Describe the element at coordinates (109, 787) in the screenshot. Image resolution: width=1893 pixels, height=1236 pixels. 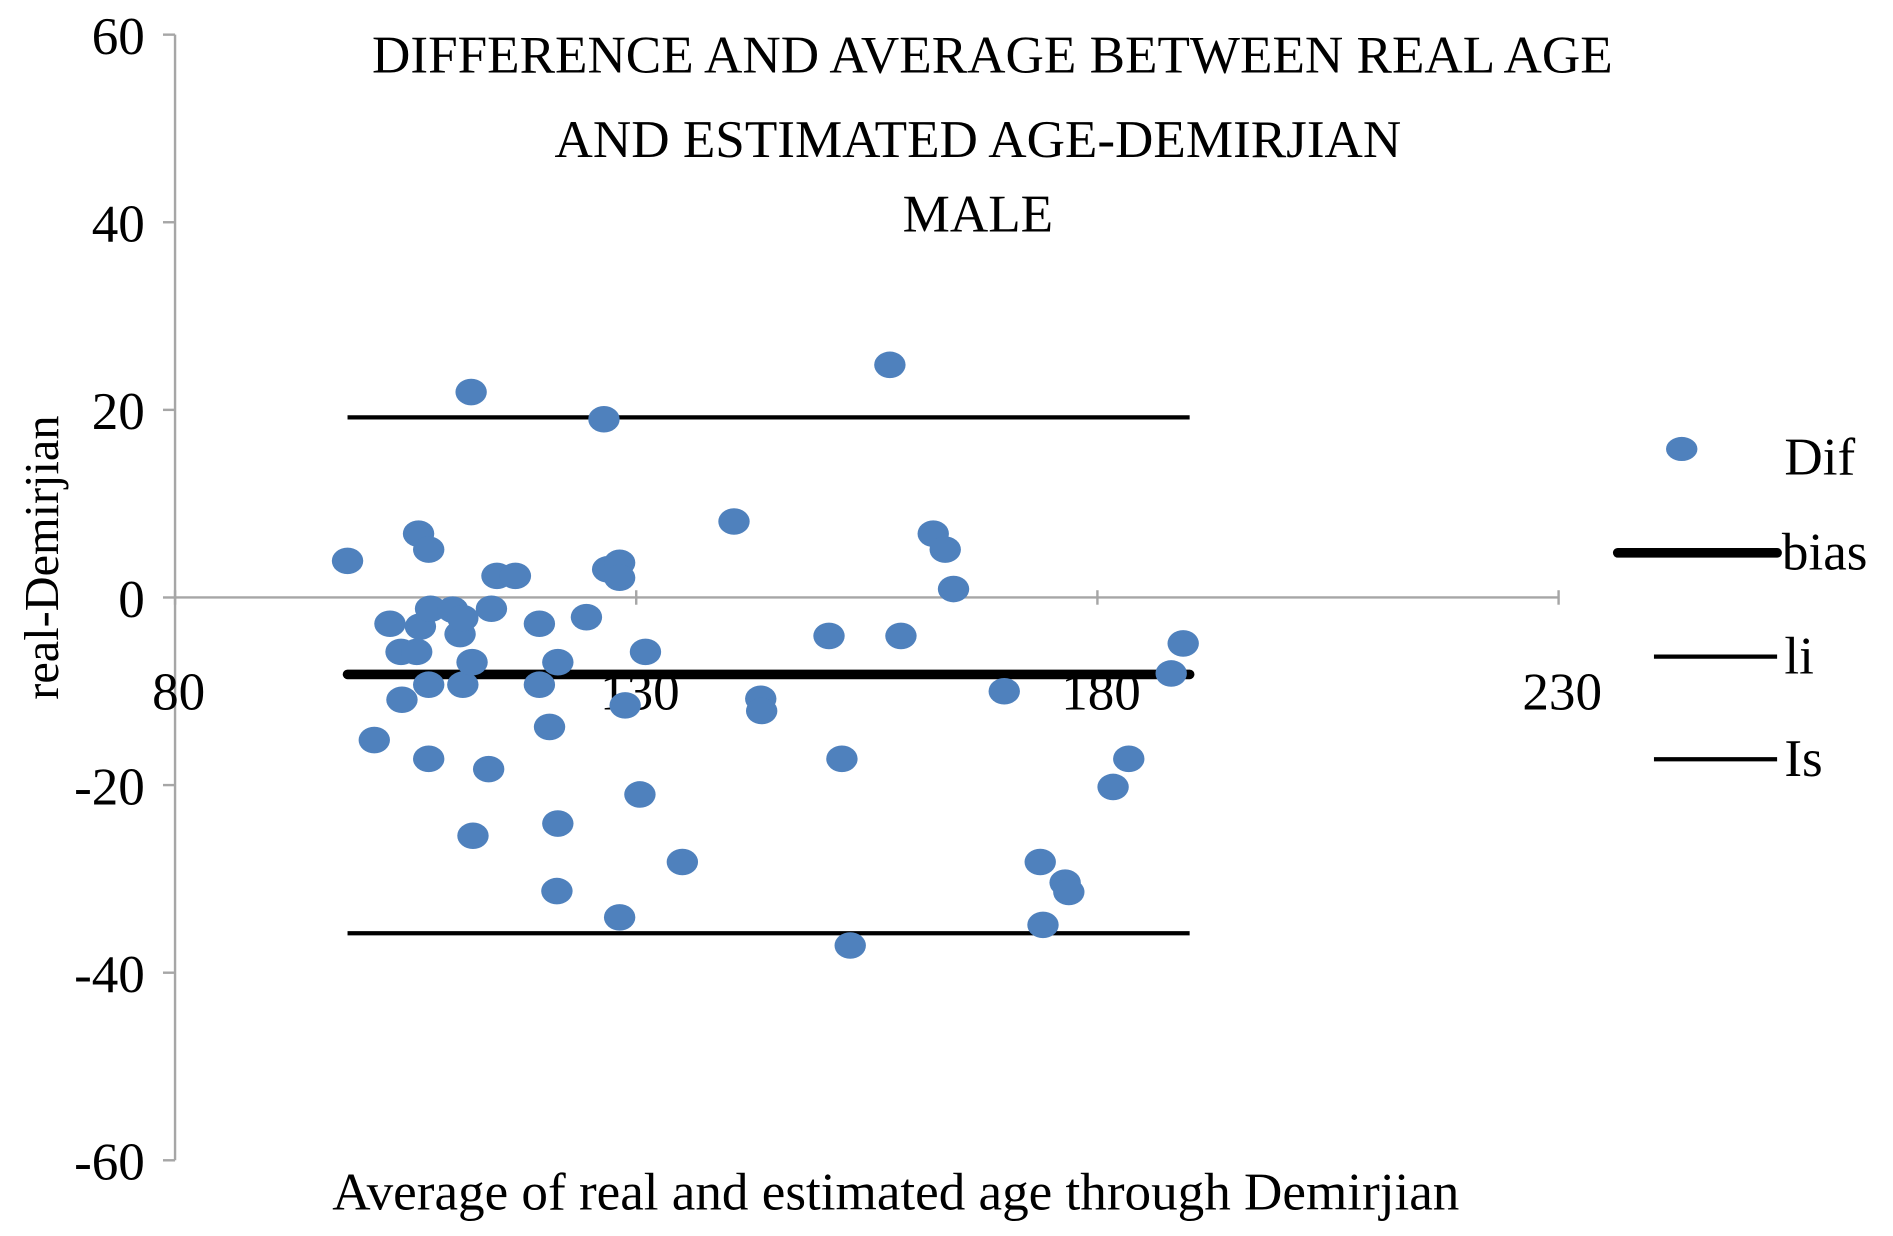
I see `y-tick-label: -20` at that location.